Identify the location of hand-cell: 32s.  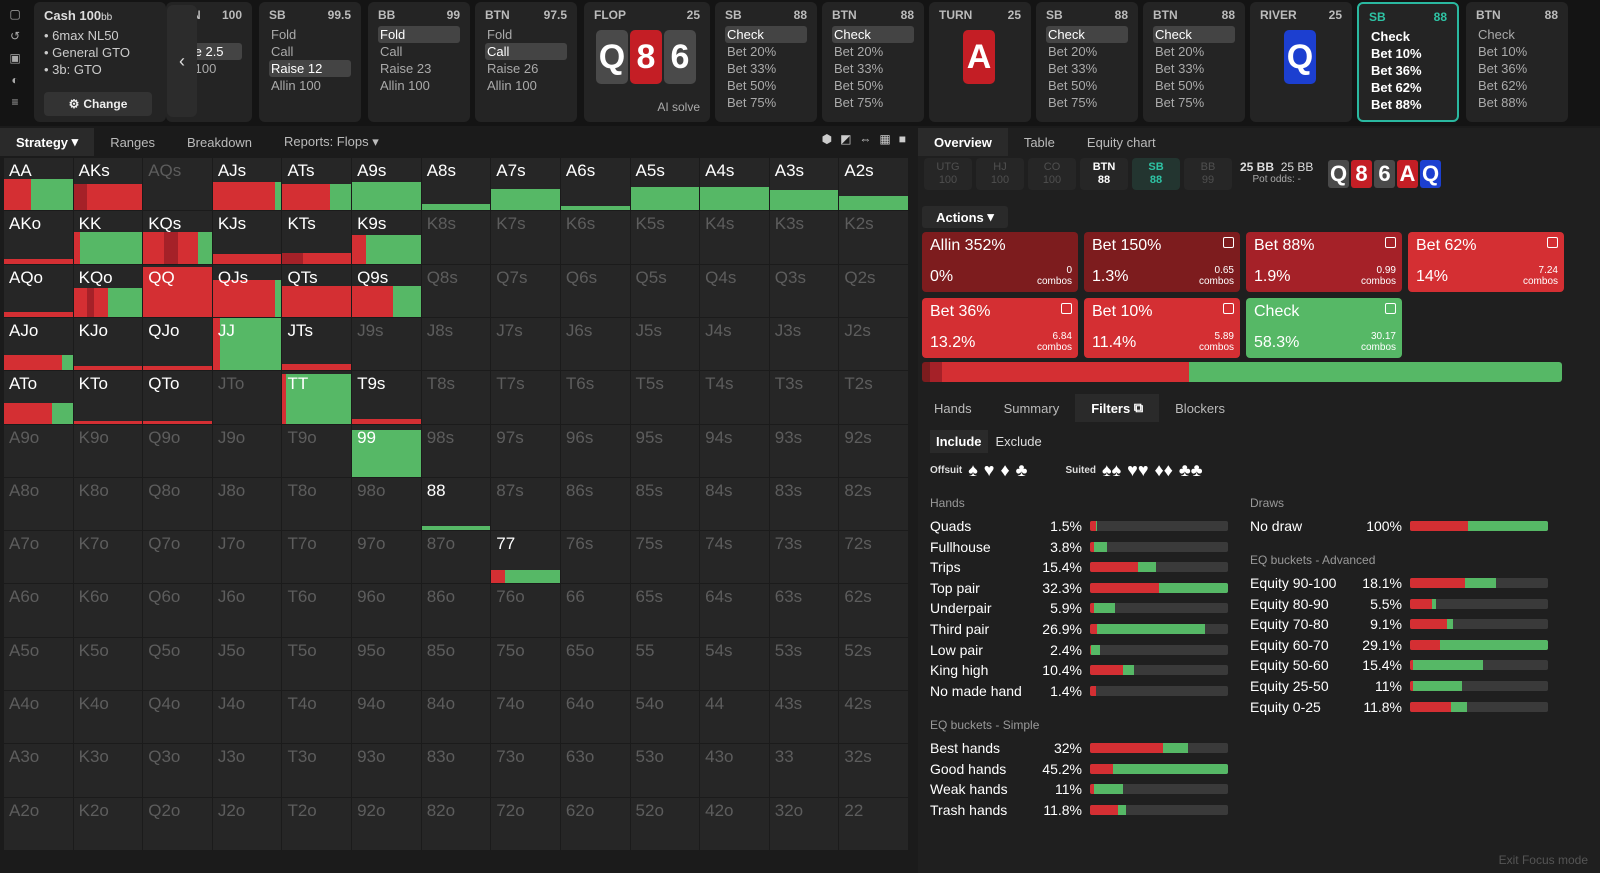
(873, 770).